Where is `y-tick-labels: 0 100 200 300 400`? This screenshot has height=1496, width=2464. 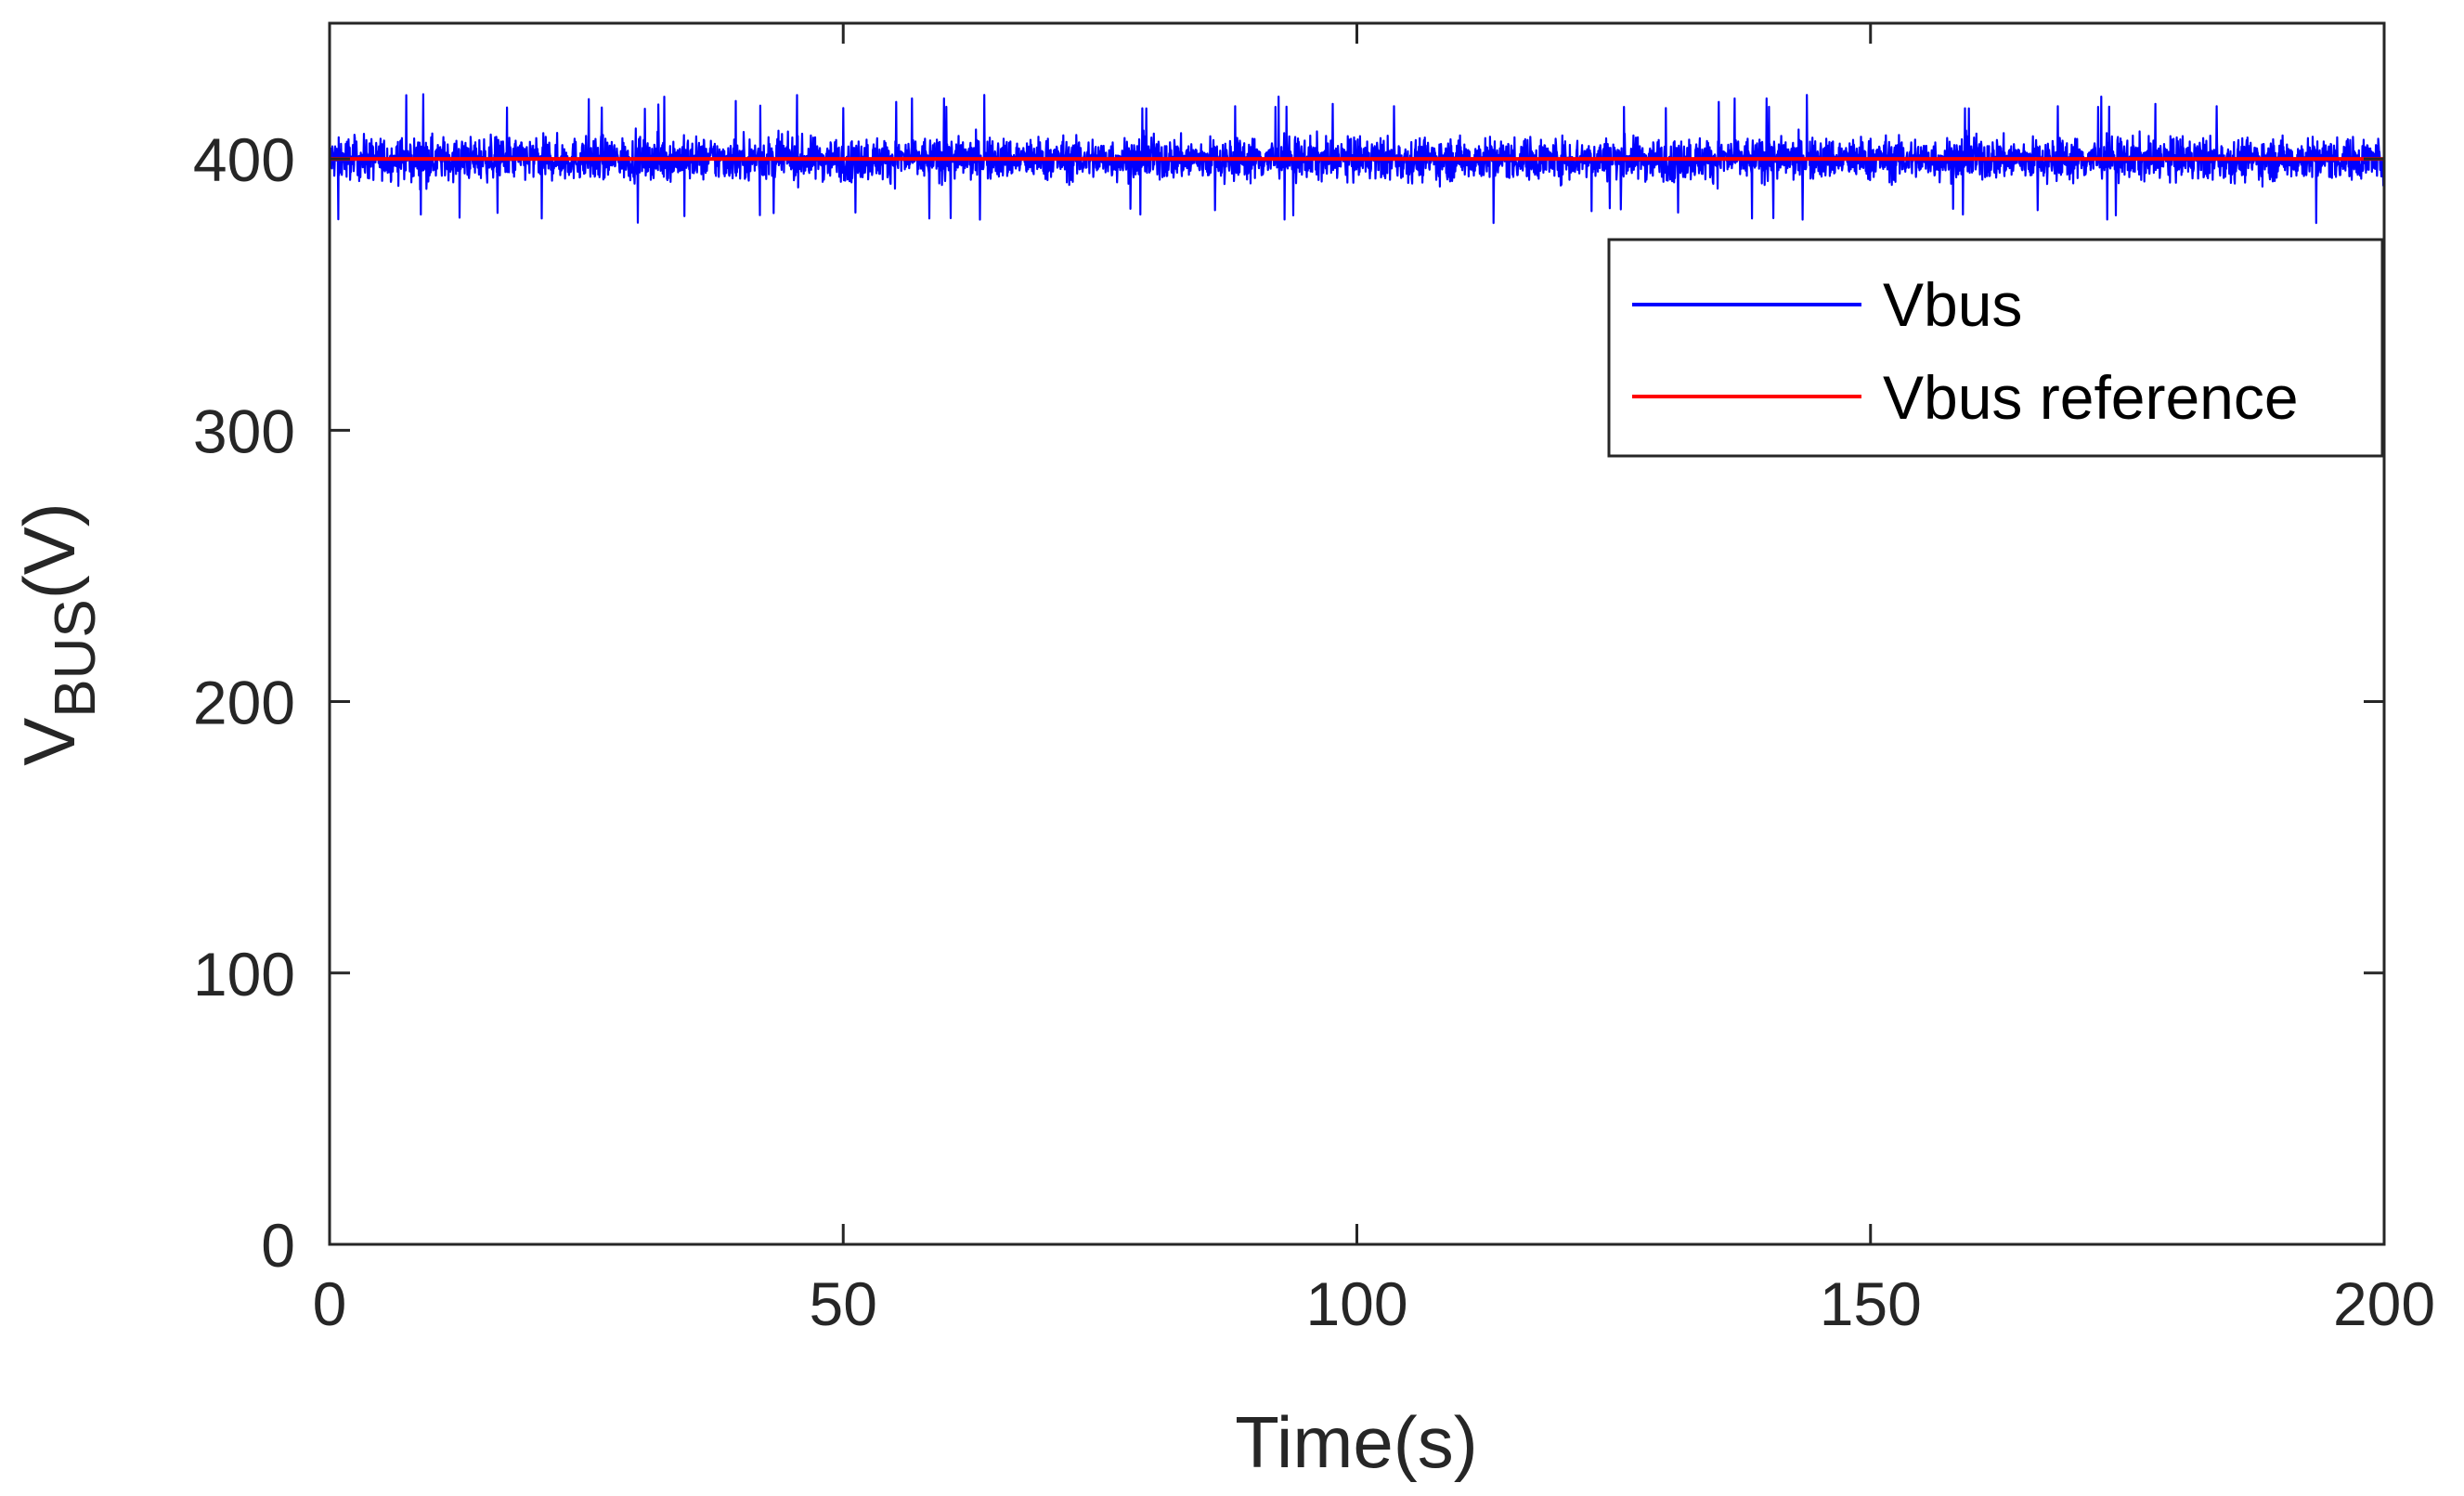 y-tick-labels: 0 100 200 300 400 is located at coordinates (244, 703).